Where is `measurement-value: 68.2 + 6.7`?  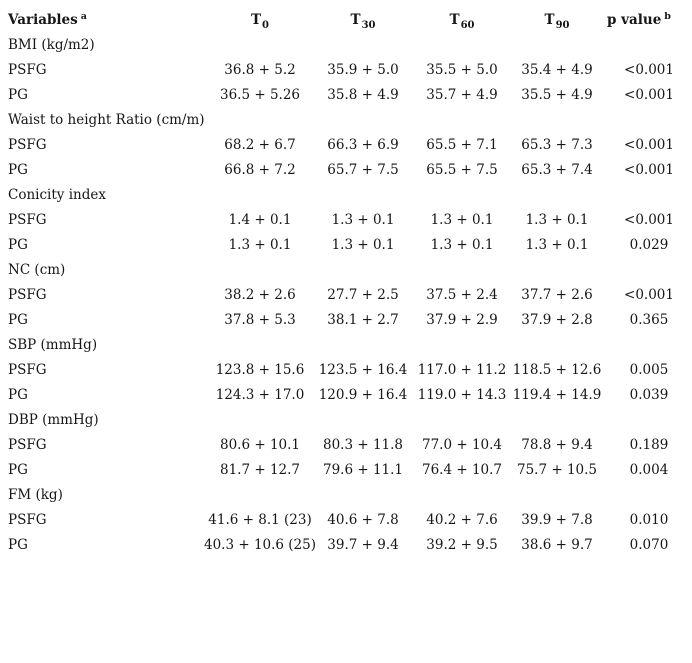
measurement-value: 68.2 + 6.7 is located at coordinates (260, 145).